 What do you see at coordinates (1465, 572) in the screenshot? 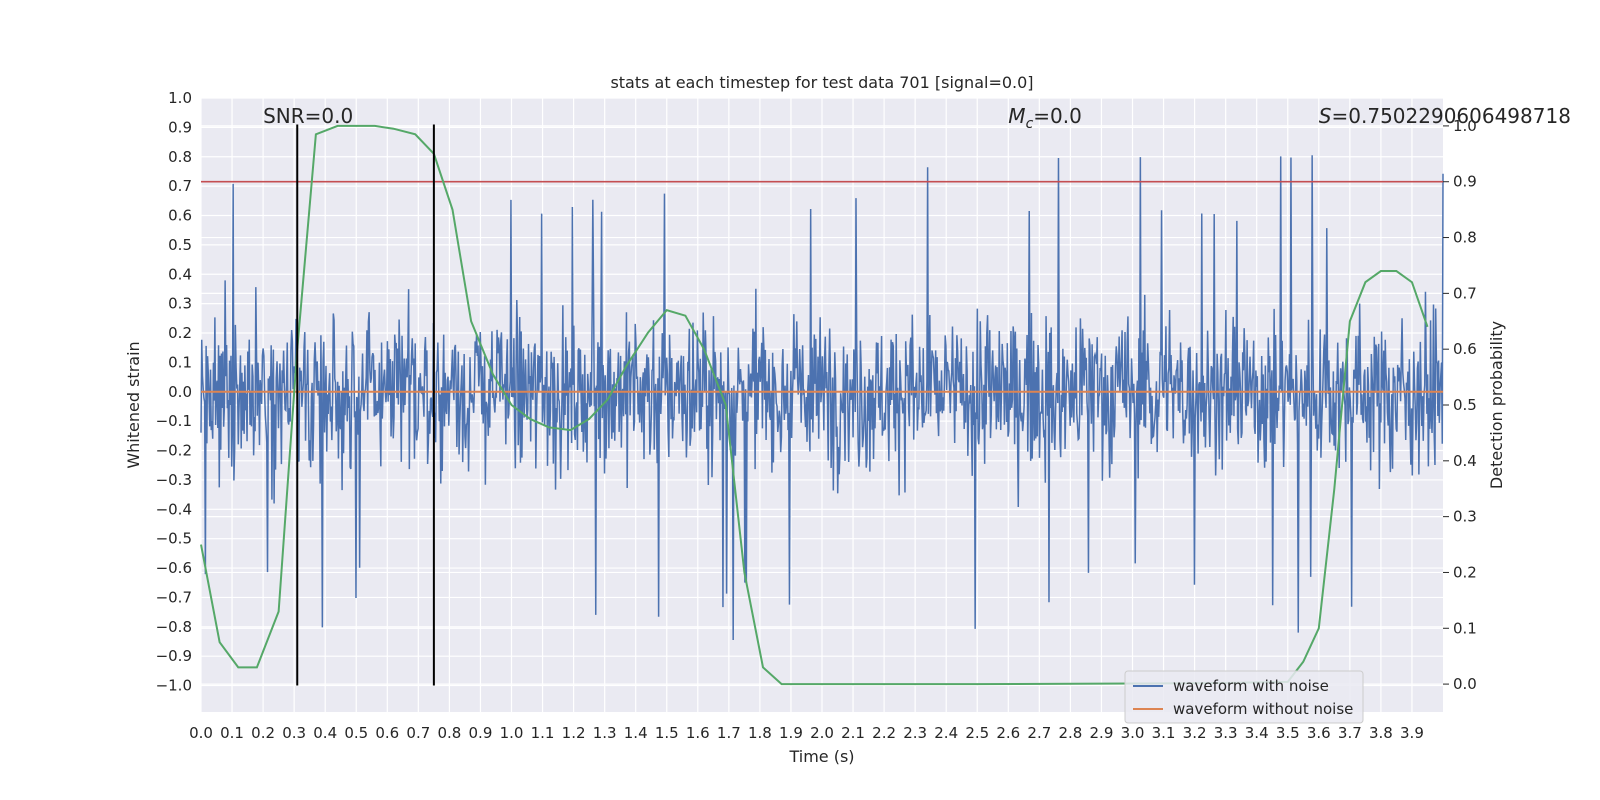
I see `y2-tick-label: 0.2` at bounding box center [1465, 572].